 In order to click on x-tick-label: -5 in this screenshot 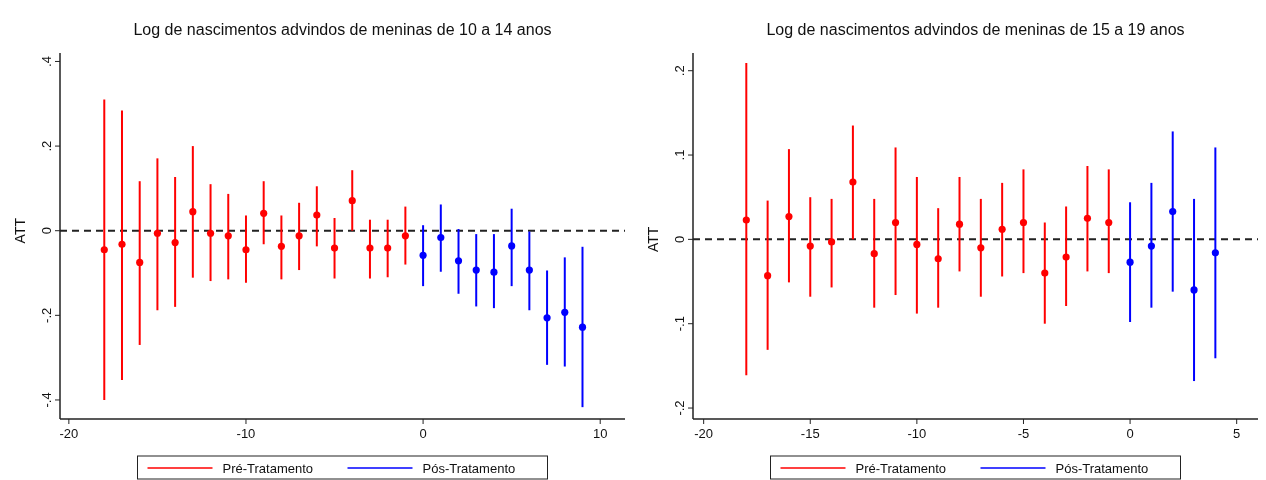, I will do `click(1023, 433)`.